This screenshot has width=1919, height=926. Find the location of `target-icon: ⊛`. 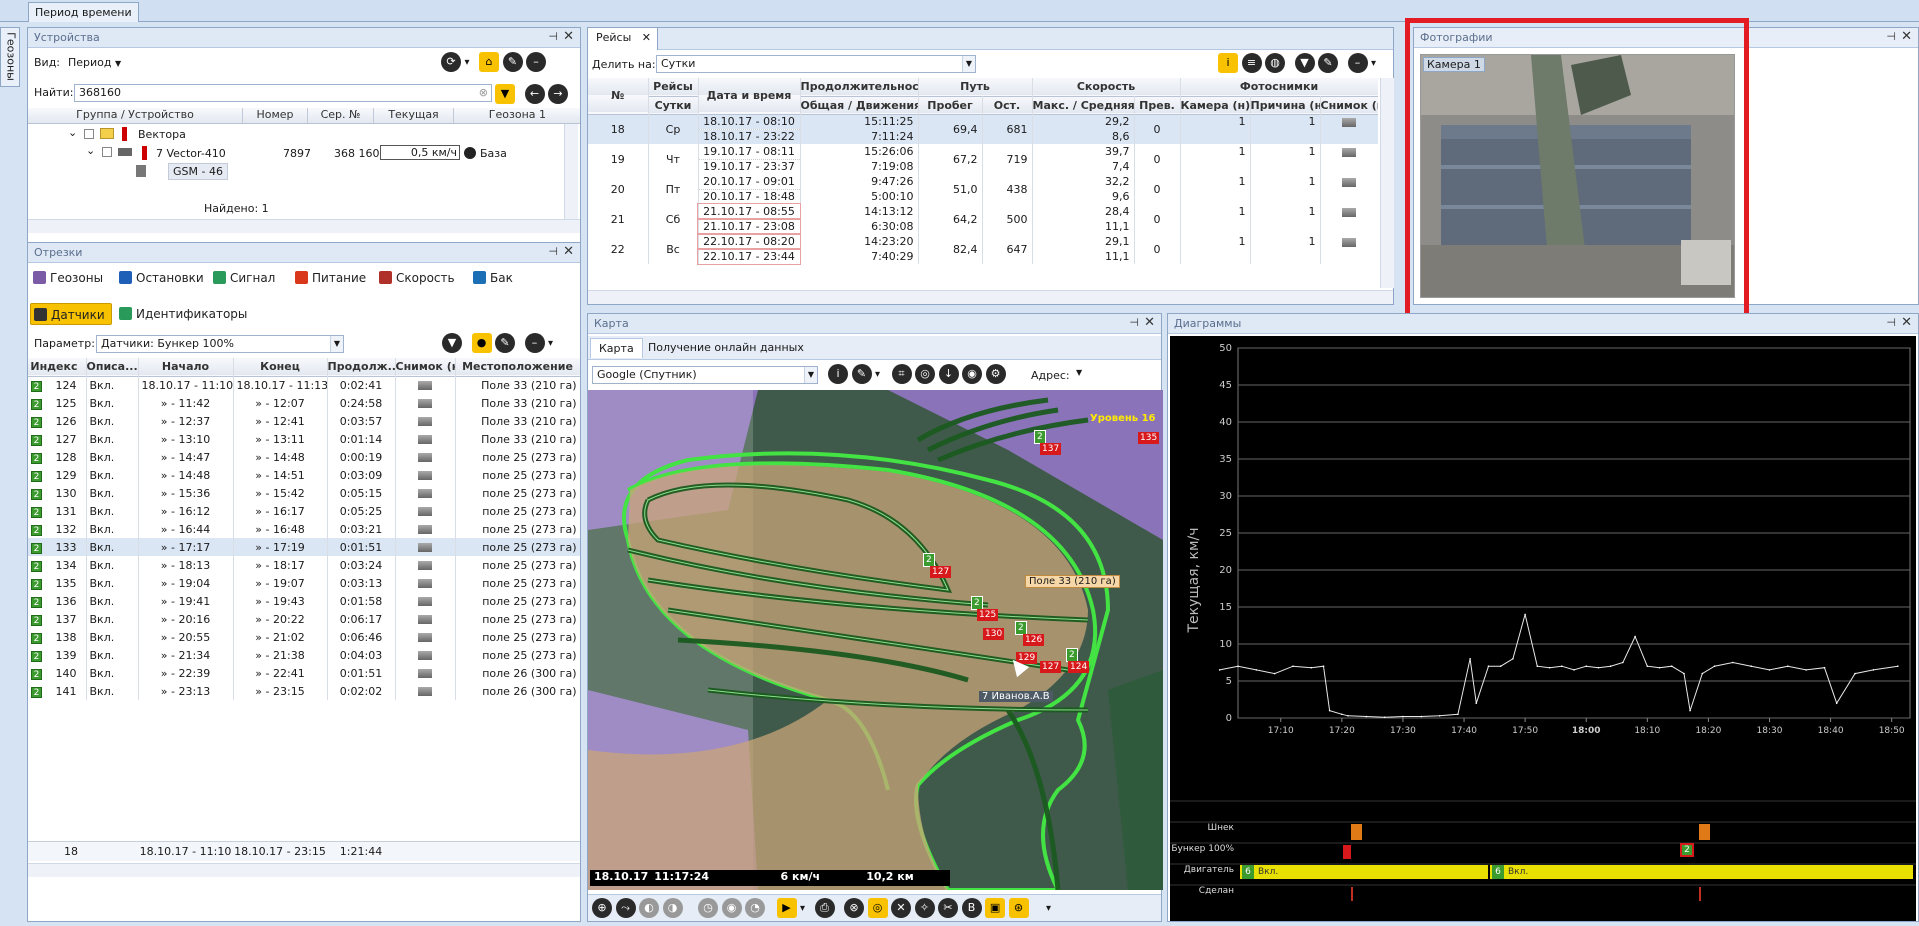

target-icon: ⊛ is located at coordinates (1018, 908).